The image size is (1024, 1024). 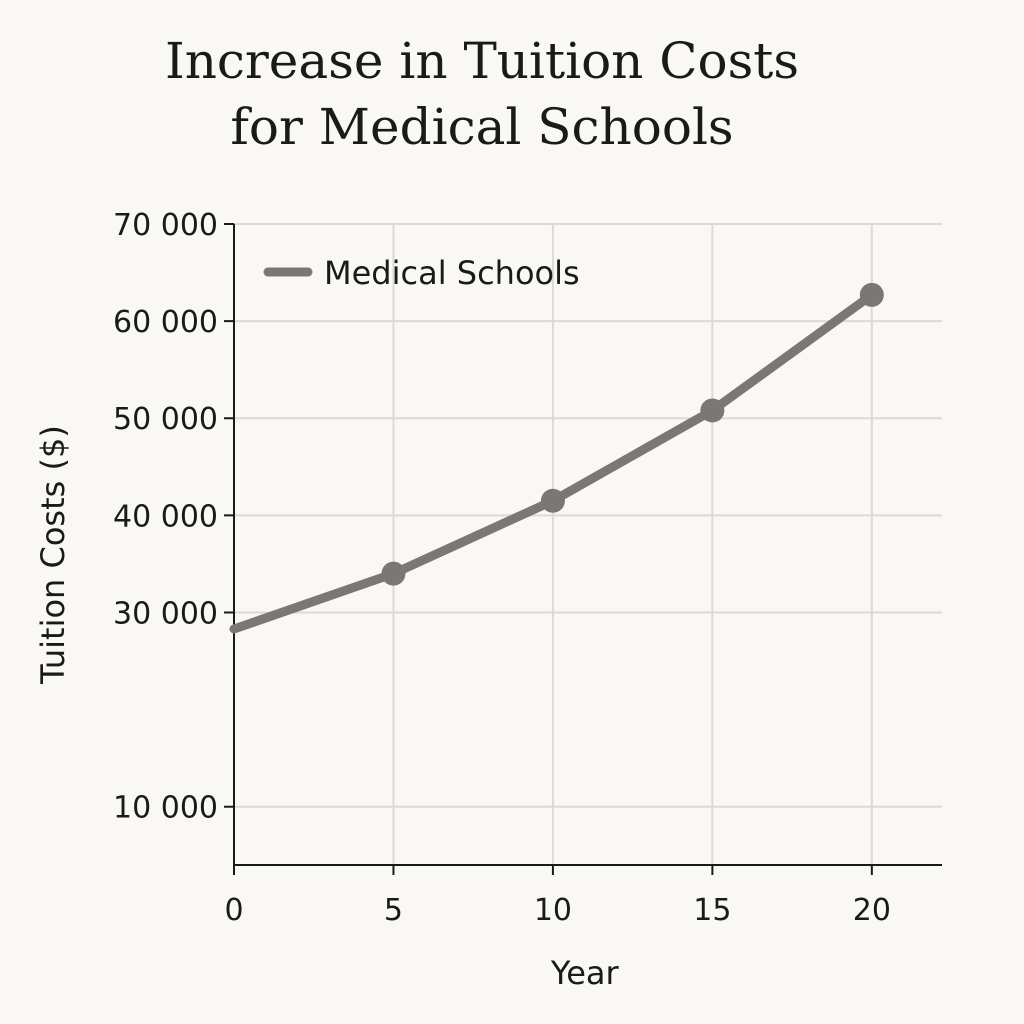 What do you see at coordinates (165, 516) in the screenshot?
I see `y-tick-label-2: 40 000` at bounding box center [165, 516].